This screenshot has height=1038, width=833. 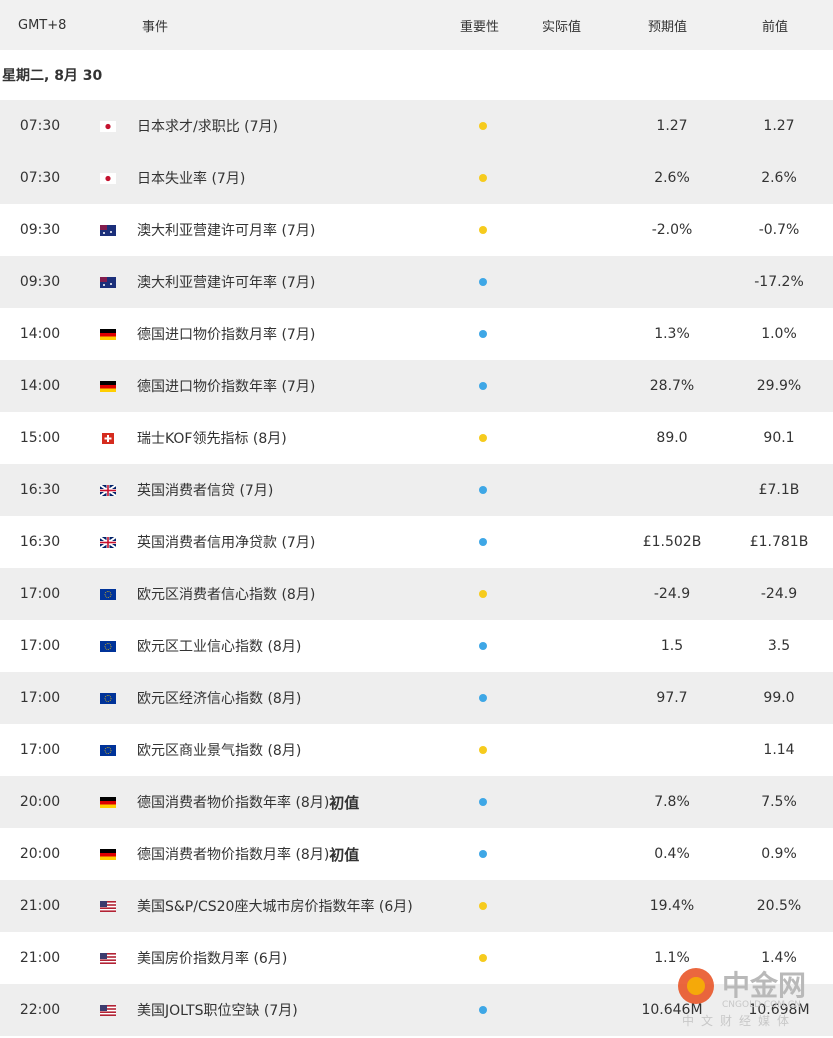 What do you see at coordinates (191, 179) in the screenshot?
I see `event-name: 日本失业率 (7月)` at bounding box center [191, 179].